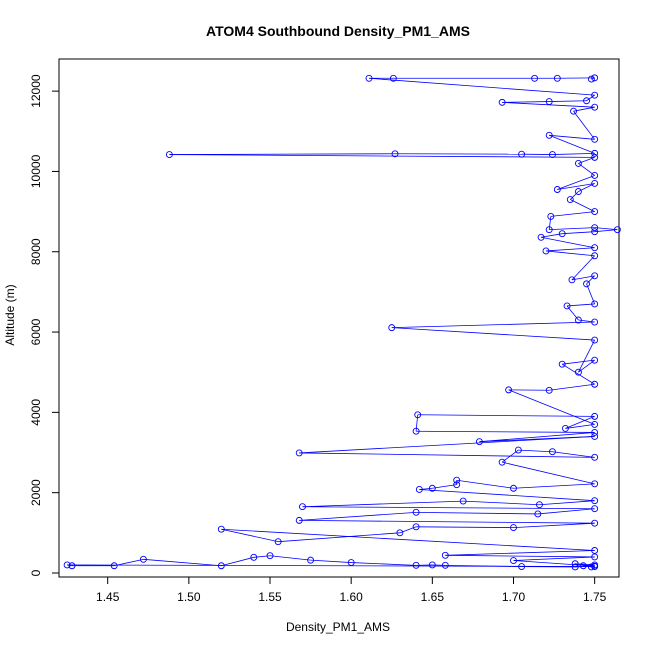  Describe the element at coordinates (108, 597) in the screenshot. I see `x-tick-label: 1.45` at that location.